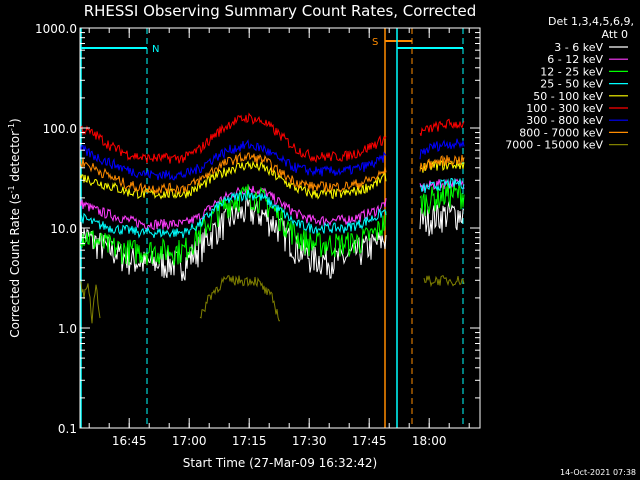 The width and height of the screenshot is (640, 480). Describe the element at coordinates (578, 47) in the screenshot. I see `legend-label: 3 - 6 keV` at that location.